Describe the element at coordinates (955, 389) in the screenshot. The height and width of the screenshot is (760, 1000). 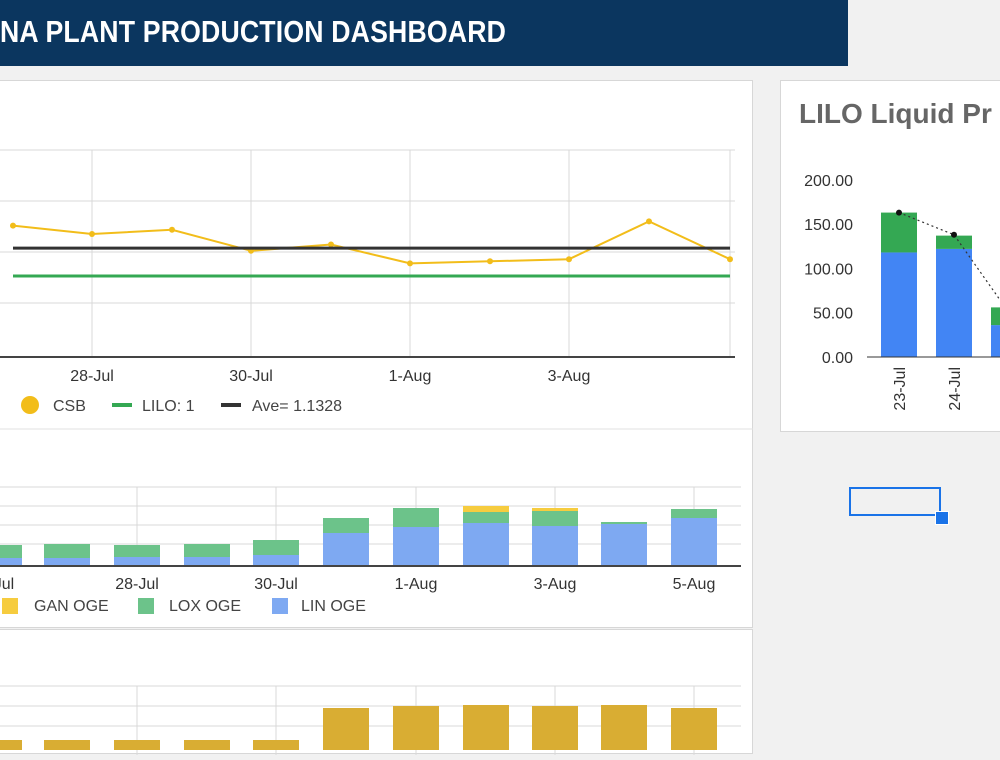
I see `right-x-tick-1: 24-Jul` at that location.